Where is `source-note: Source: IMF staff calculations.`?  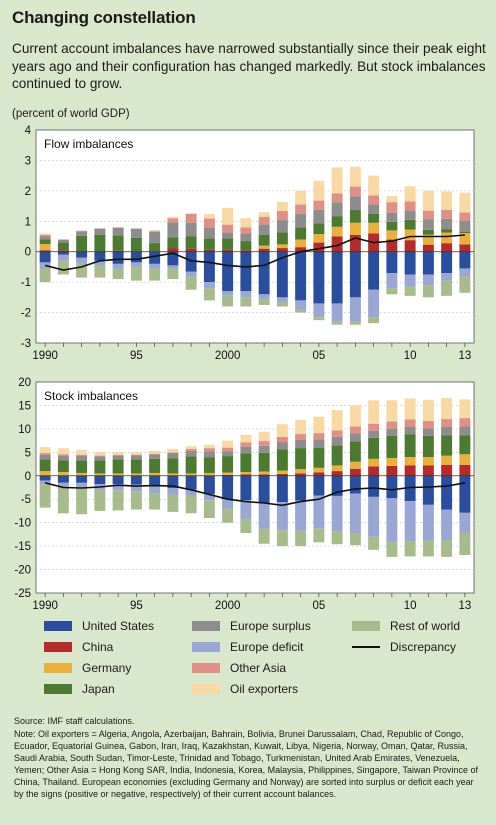
source-note: Source: IMF staff calculations. is located at coordinates (74, 721).